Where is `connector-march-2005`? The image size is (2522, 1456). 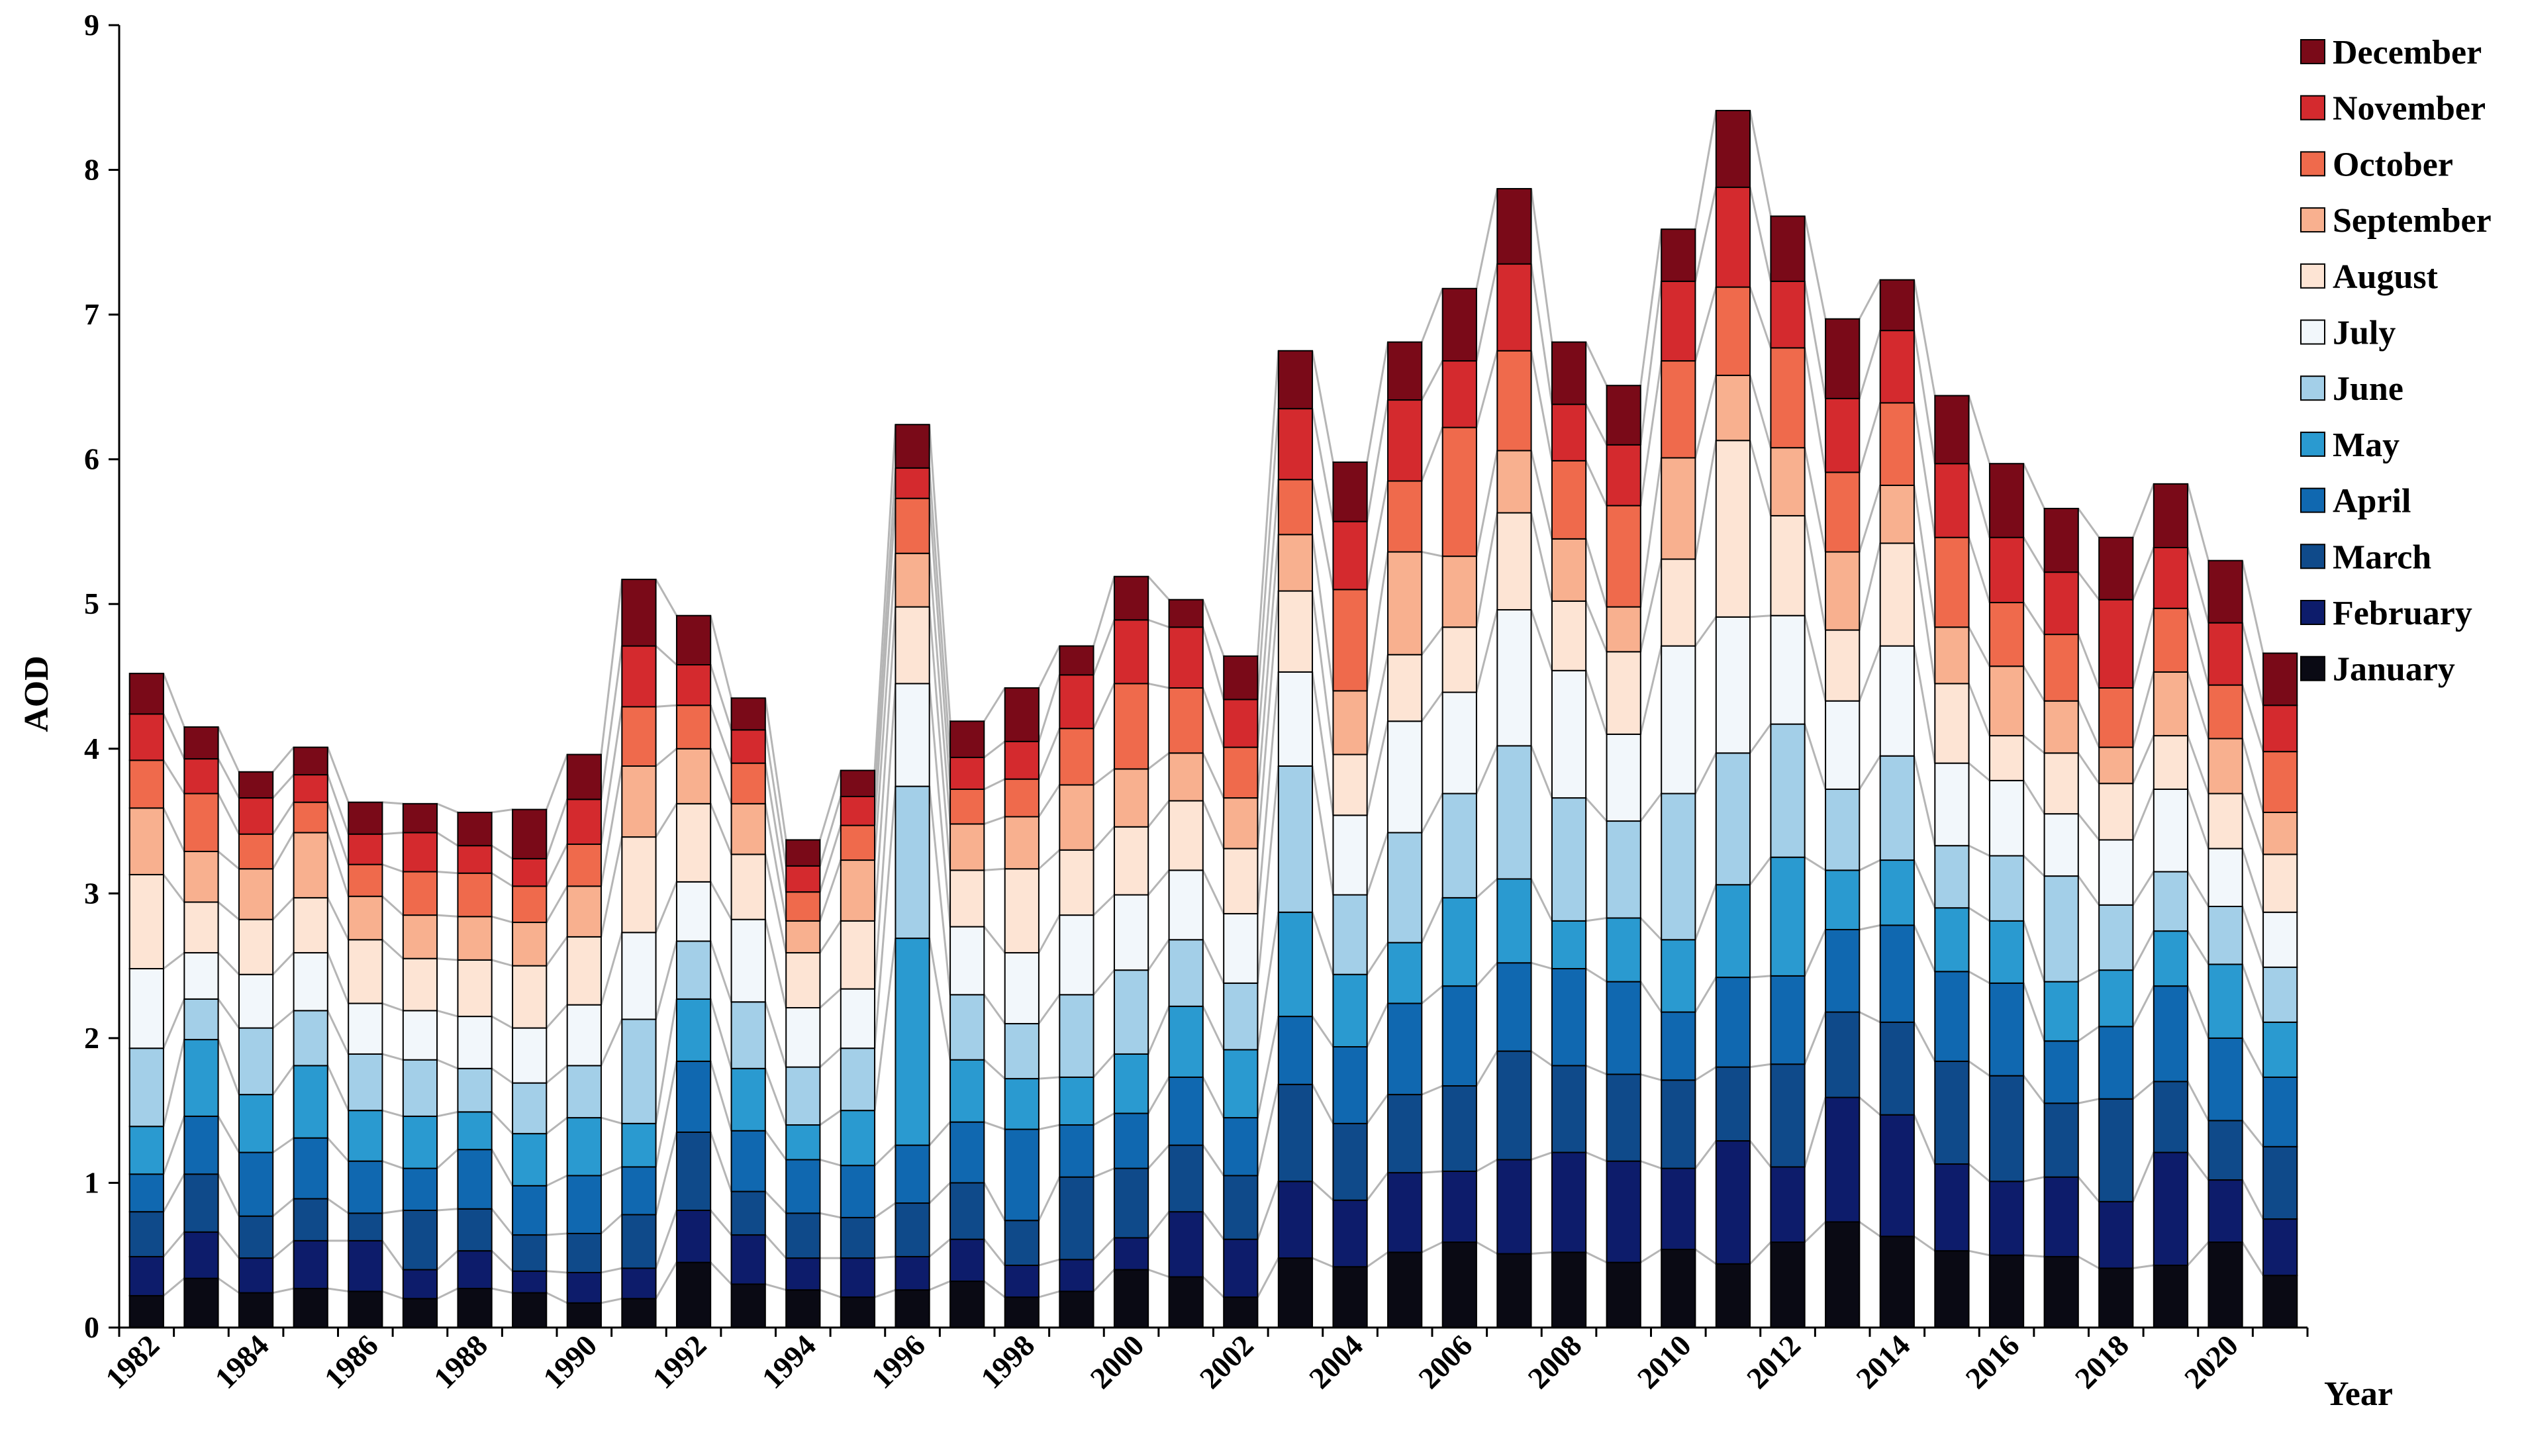 connector-march-2005 is located at coordinates (1432, 1090).